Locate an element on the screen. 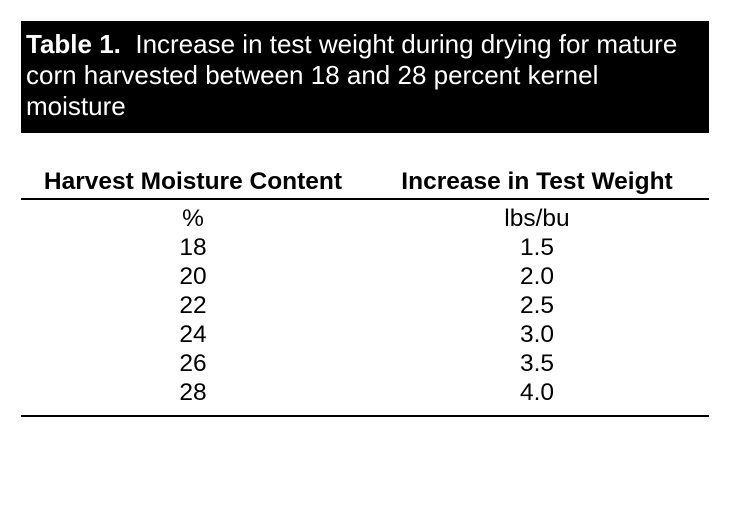 This screenshot has height=509, width=729. header-harvest-moisture: Harvest Moisture Content is located at coordinates (193, 183).